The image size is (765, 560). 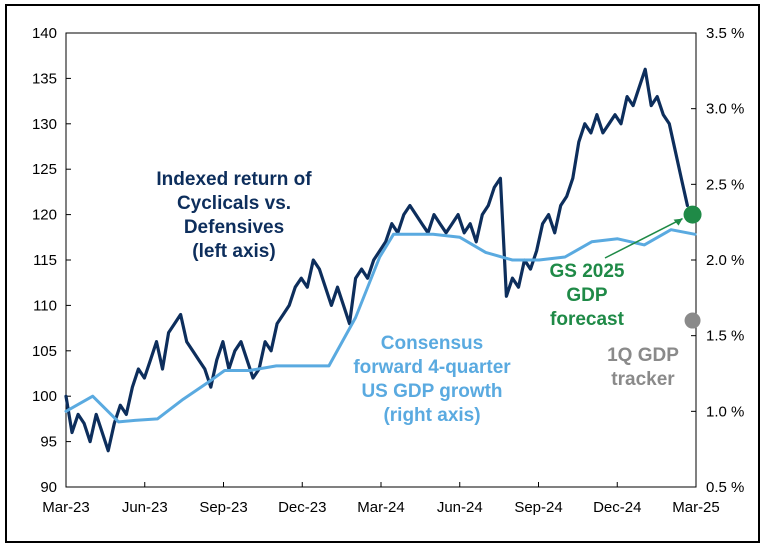 What do you see at coordinates (725, 109) in the screenshot?
I see `right-tick-label: 3.0 %` at bounding box center [725, 109].